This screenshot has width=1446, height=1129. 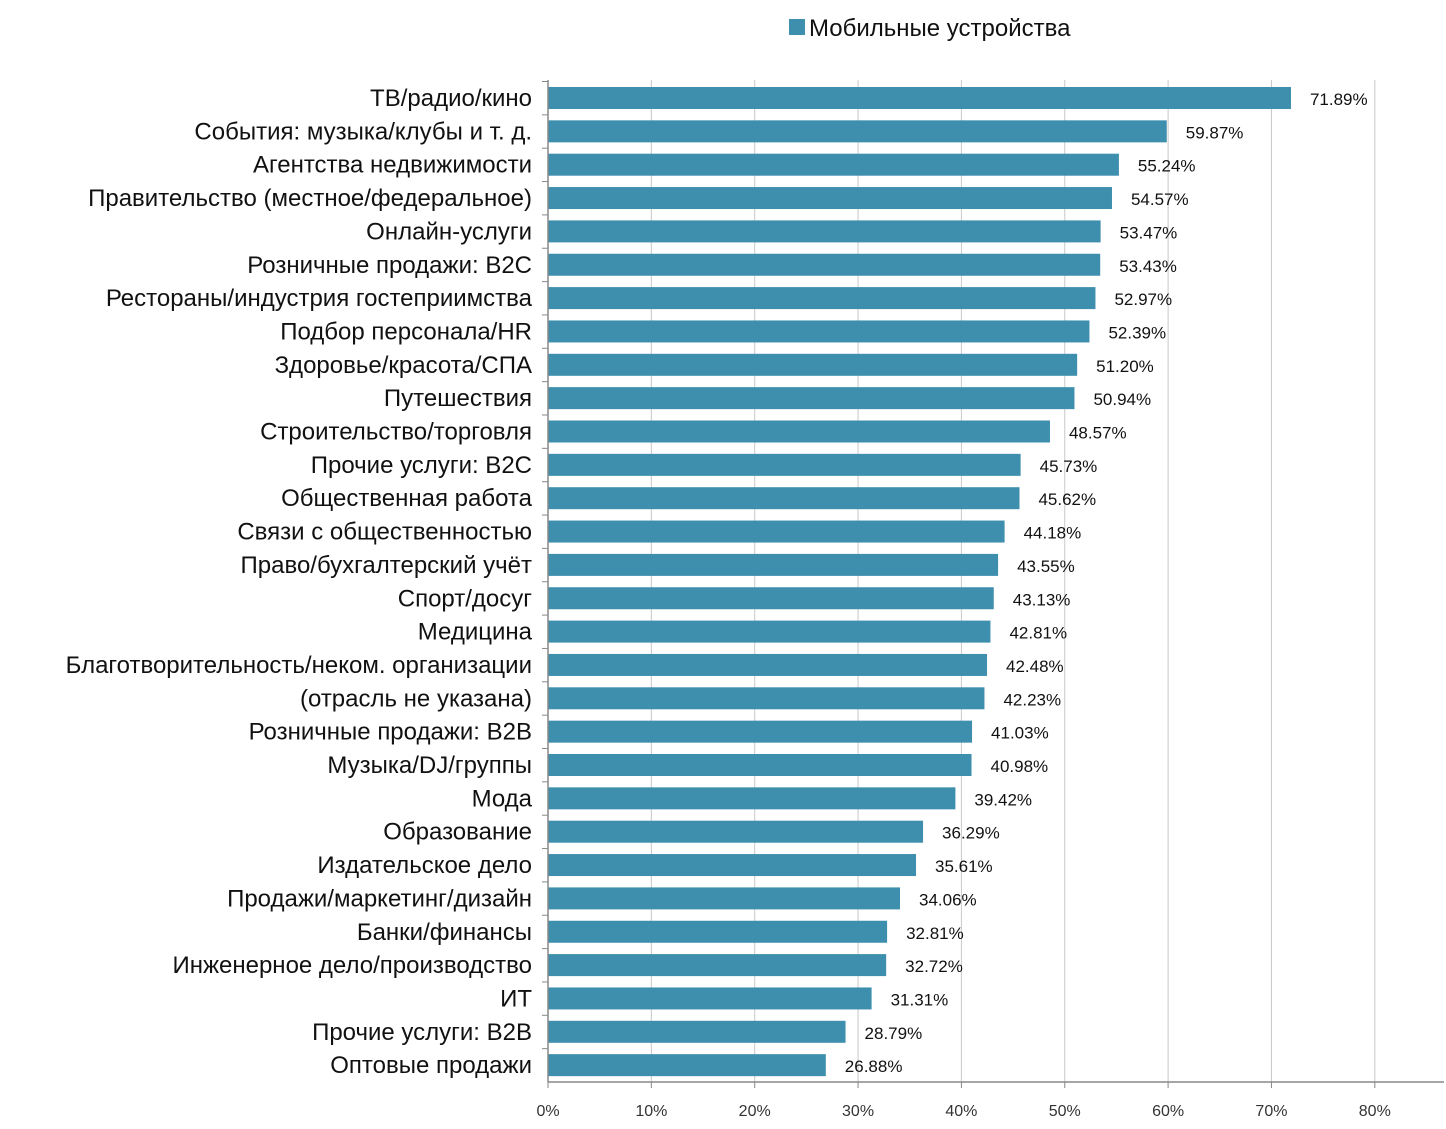 What do you see at coordinates (299, 665) in the screenshot?
I see `category-label: Благотворительность/неком. организации` at bounding box center [299, 665].